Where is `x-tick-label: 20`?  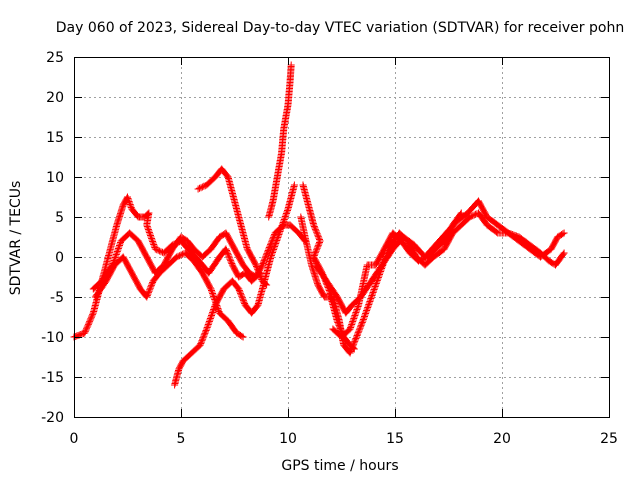
x-tick-label: 20 is located at coordinates (502, 439).